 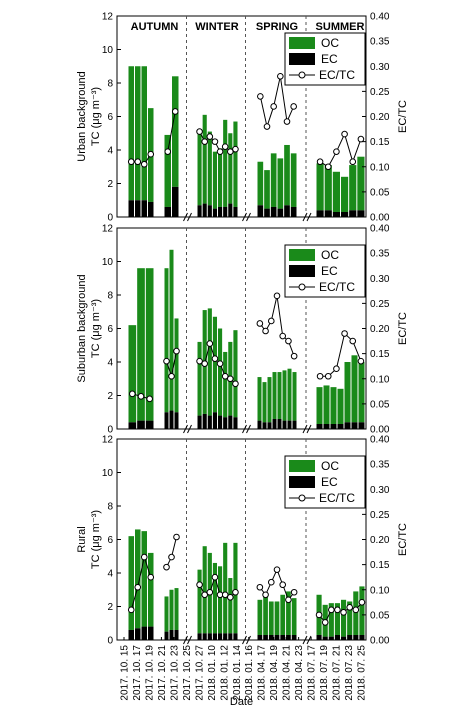 What do you see at coordinates (110, 84) in the screenshot?
I see `y-tick-label-left: 8` at bounding box center [110, 84].